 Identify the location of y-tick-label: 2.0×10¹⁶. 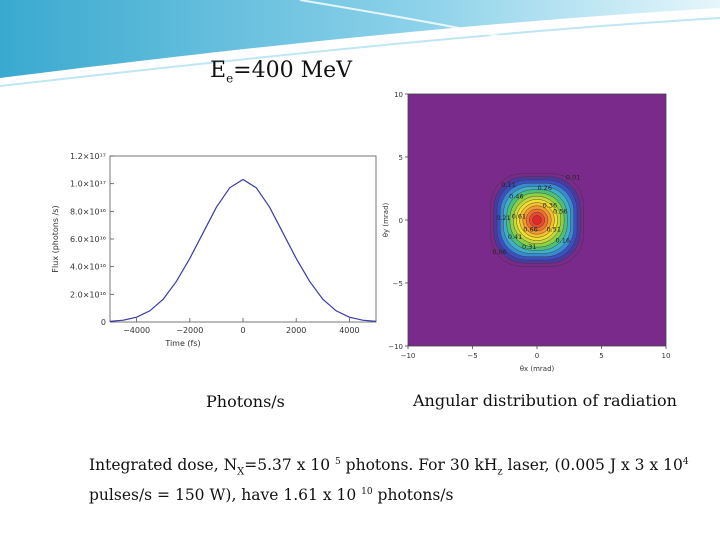
(88, 294).